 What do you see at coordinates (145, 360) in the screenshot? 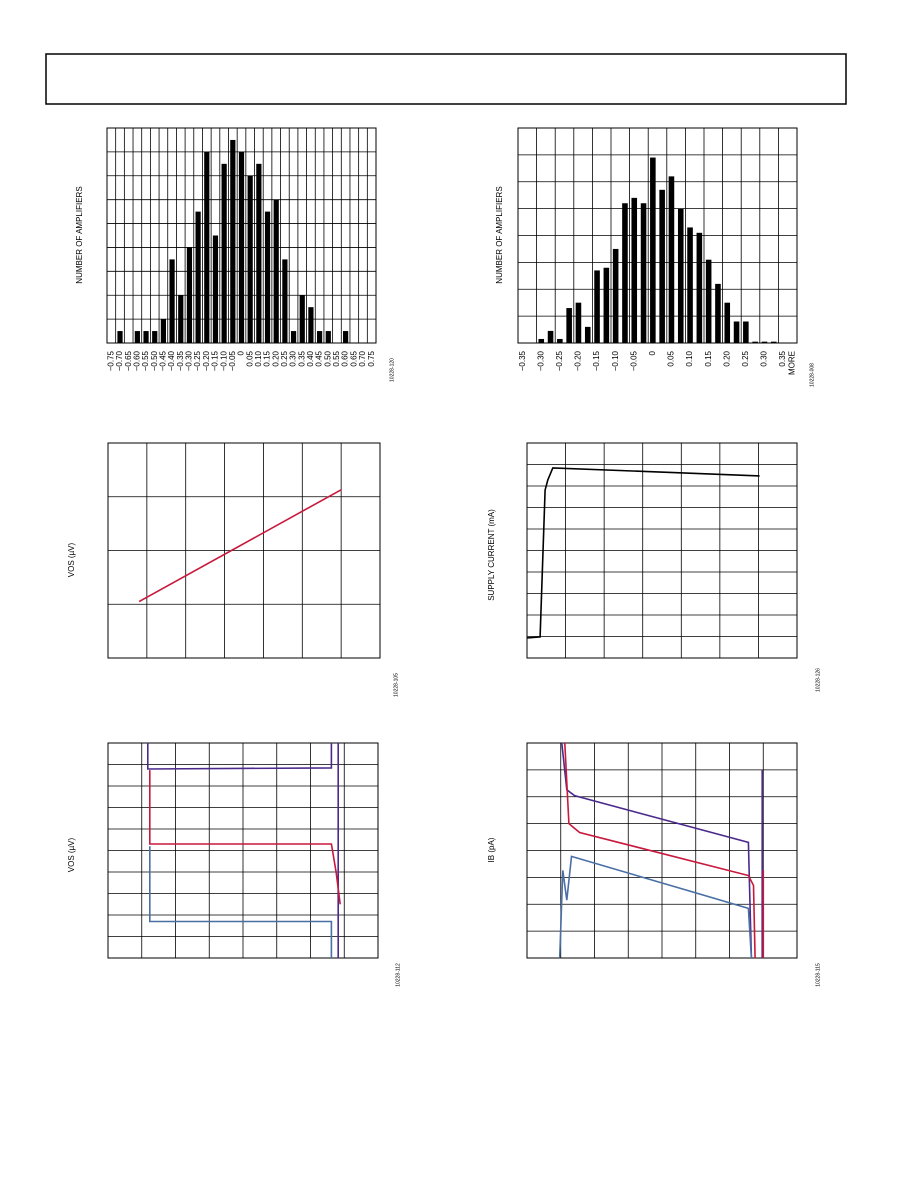
I see `x-tick-label: −0.55` at bounding box center [145, 360].